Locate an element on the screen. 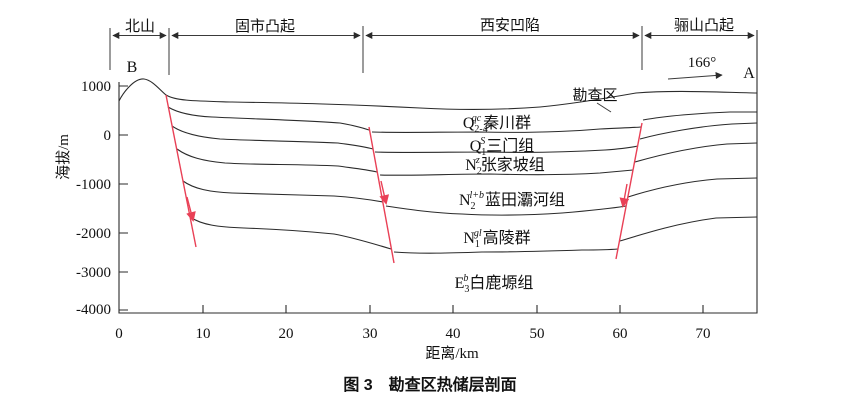 This screenshot has width=864, height=411. stratum-label-qinchuan: Q2-4qc 秦川群 is located at coordinates (497, 124).